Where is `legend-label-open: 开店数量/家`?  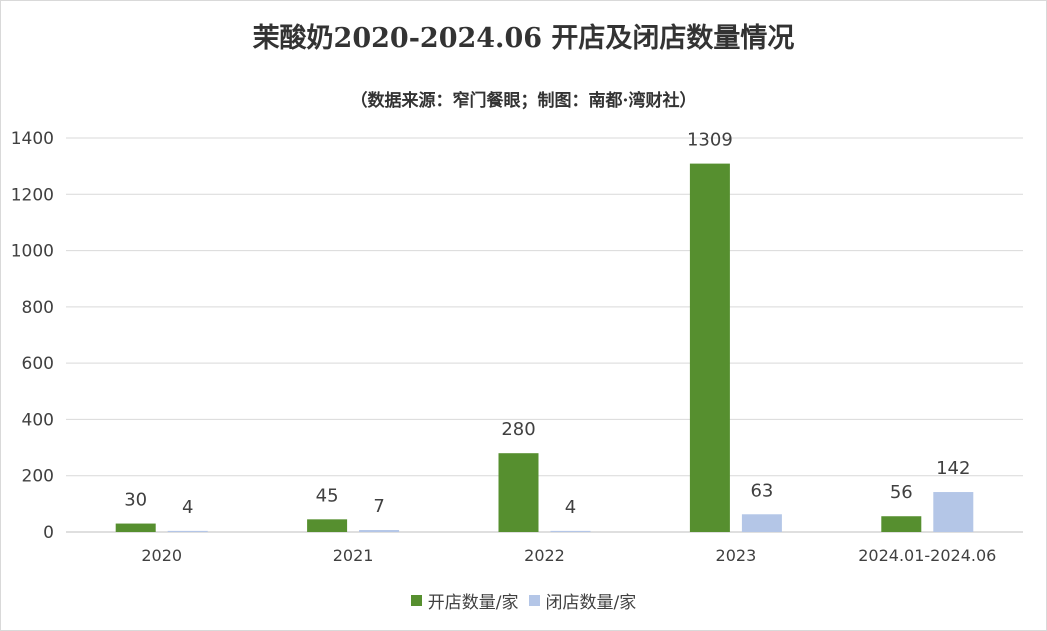
legend-label-open: 开店数量/家 is located at coordinates (473, 603).